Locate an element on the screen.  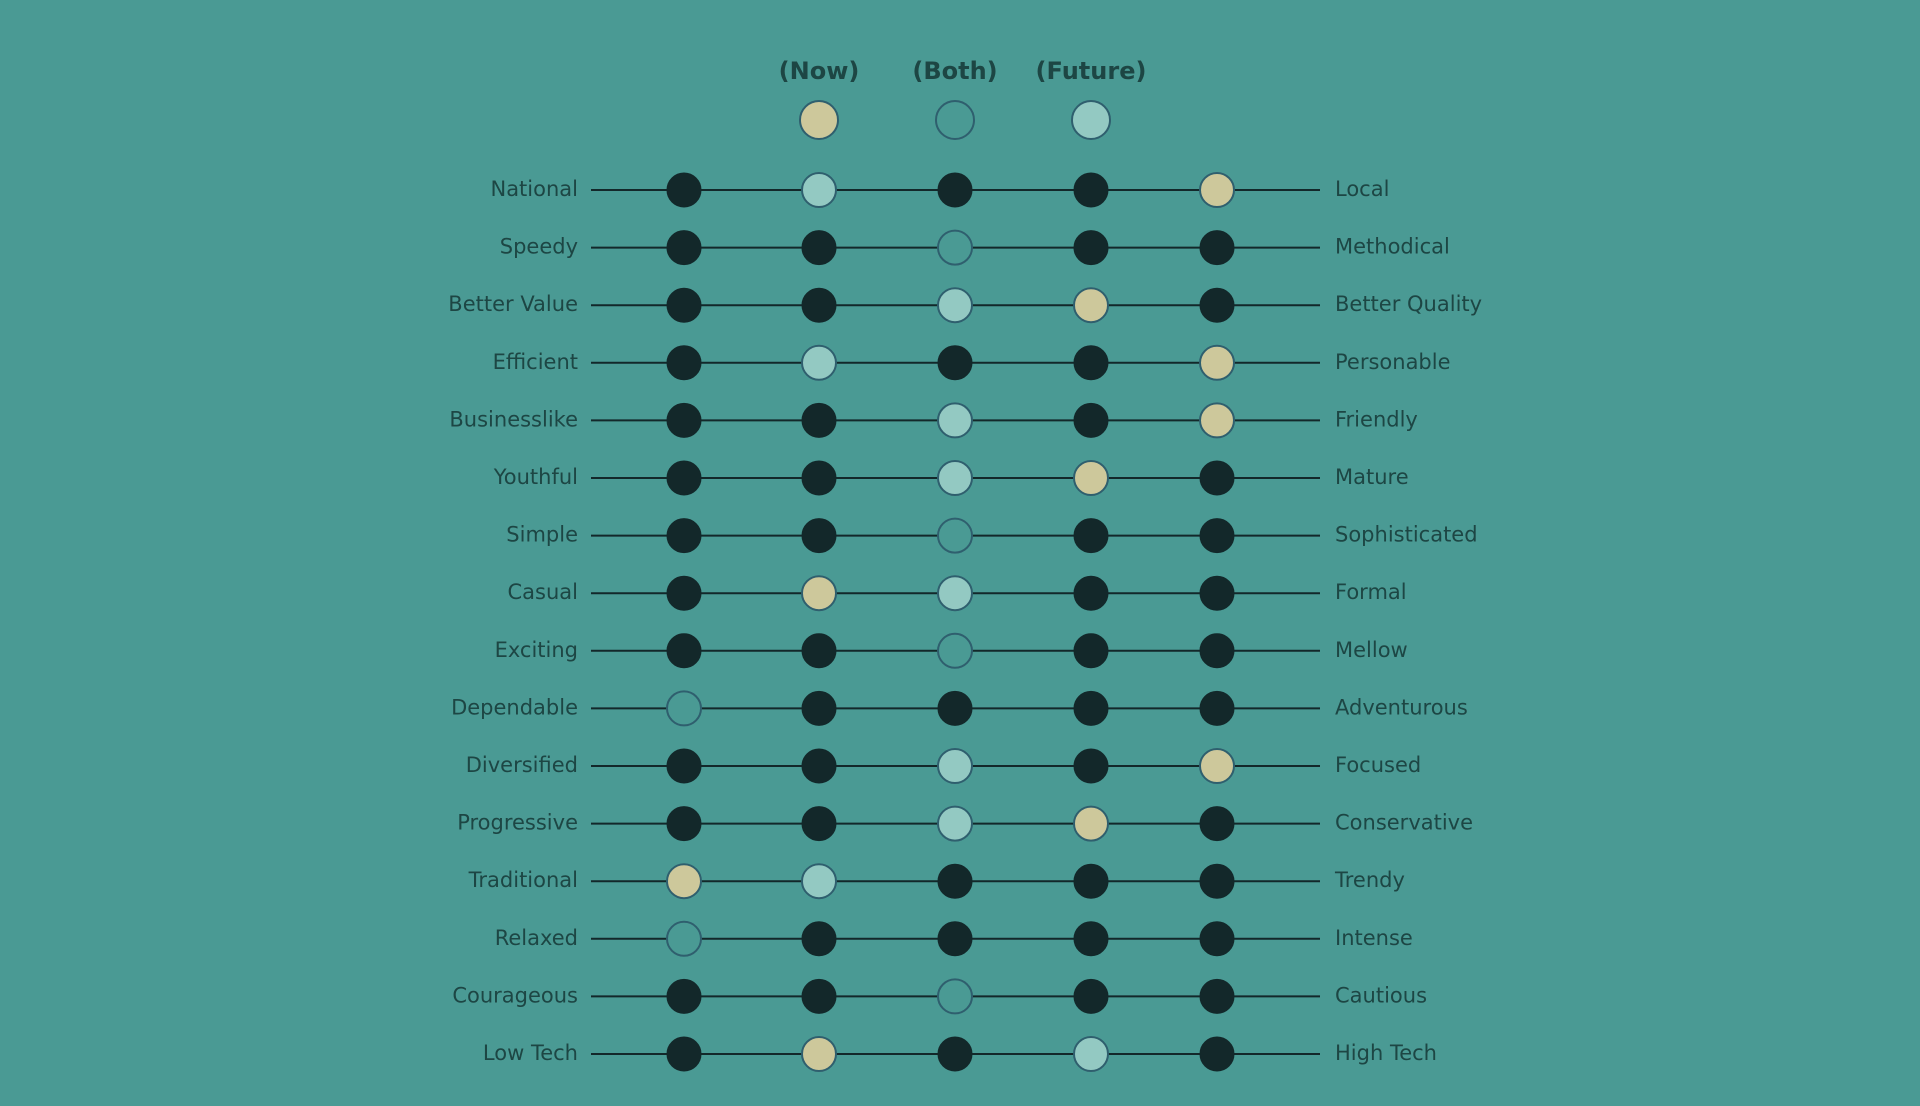
right-label: Friendly is located at coordinates (1376, 419).